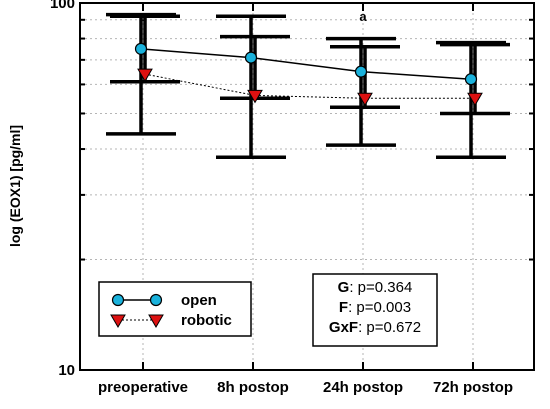 The image size is (550, 409). Describe the element at coordinates (380, 287) in the screenshot. I see `stat-value: : p=0.364` at that location.